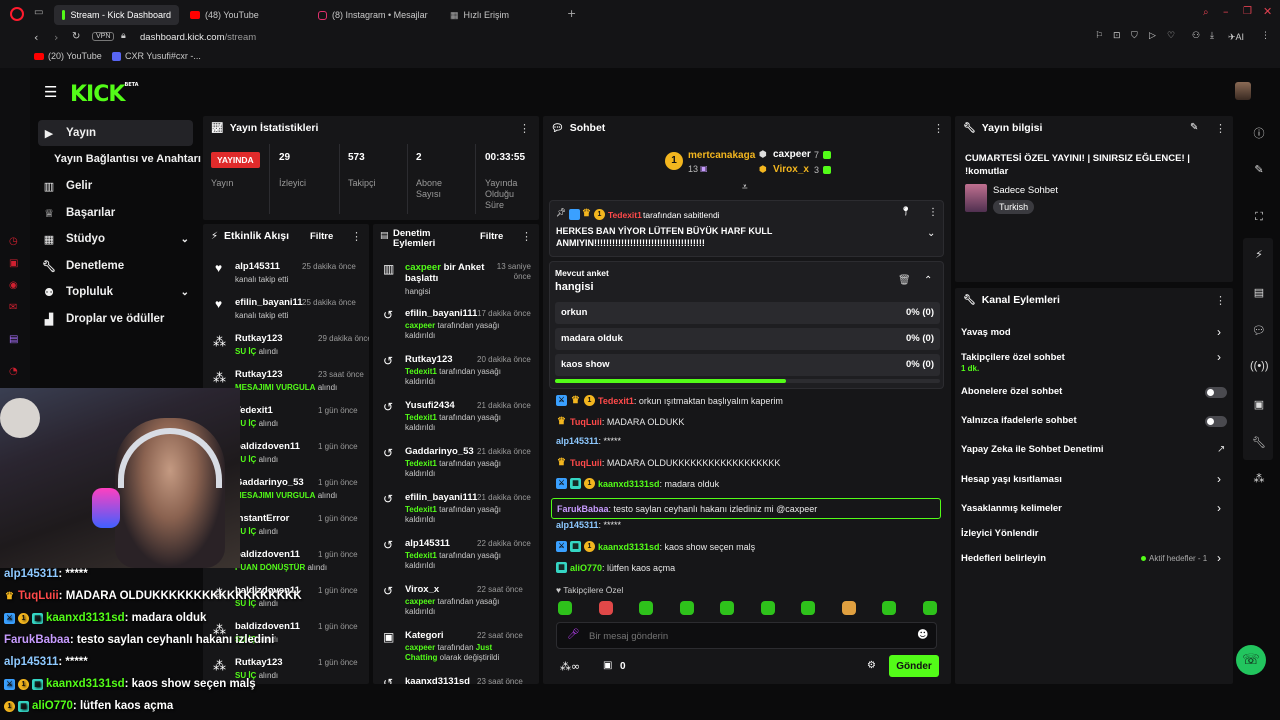  I want to click on community-icon: ⁂, so click(1259, 479).